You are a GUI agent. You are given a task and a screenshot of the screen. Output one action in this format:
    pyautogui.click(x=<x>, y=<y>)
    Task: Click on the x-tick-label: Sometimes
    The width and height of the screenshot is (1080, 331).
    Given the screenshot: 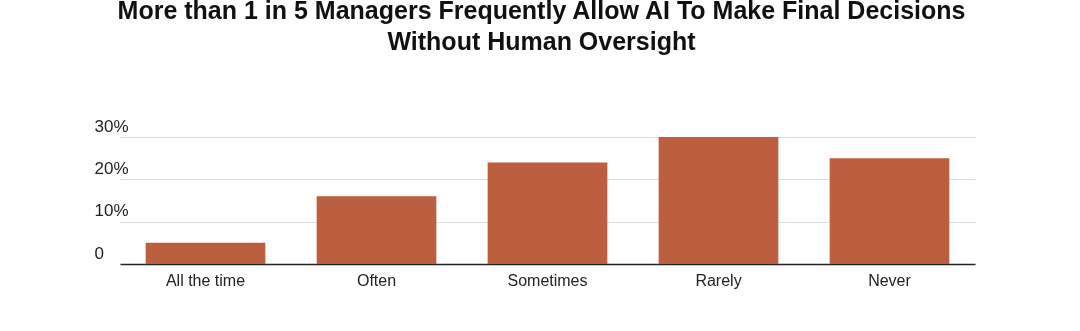 What is the action you would take?
    pyautogui.click(x=547, y=280)
    